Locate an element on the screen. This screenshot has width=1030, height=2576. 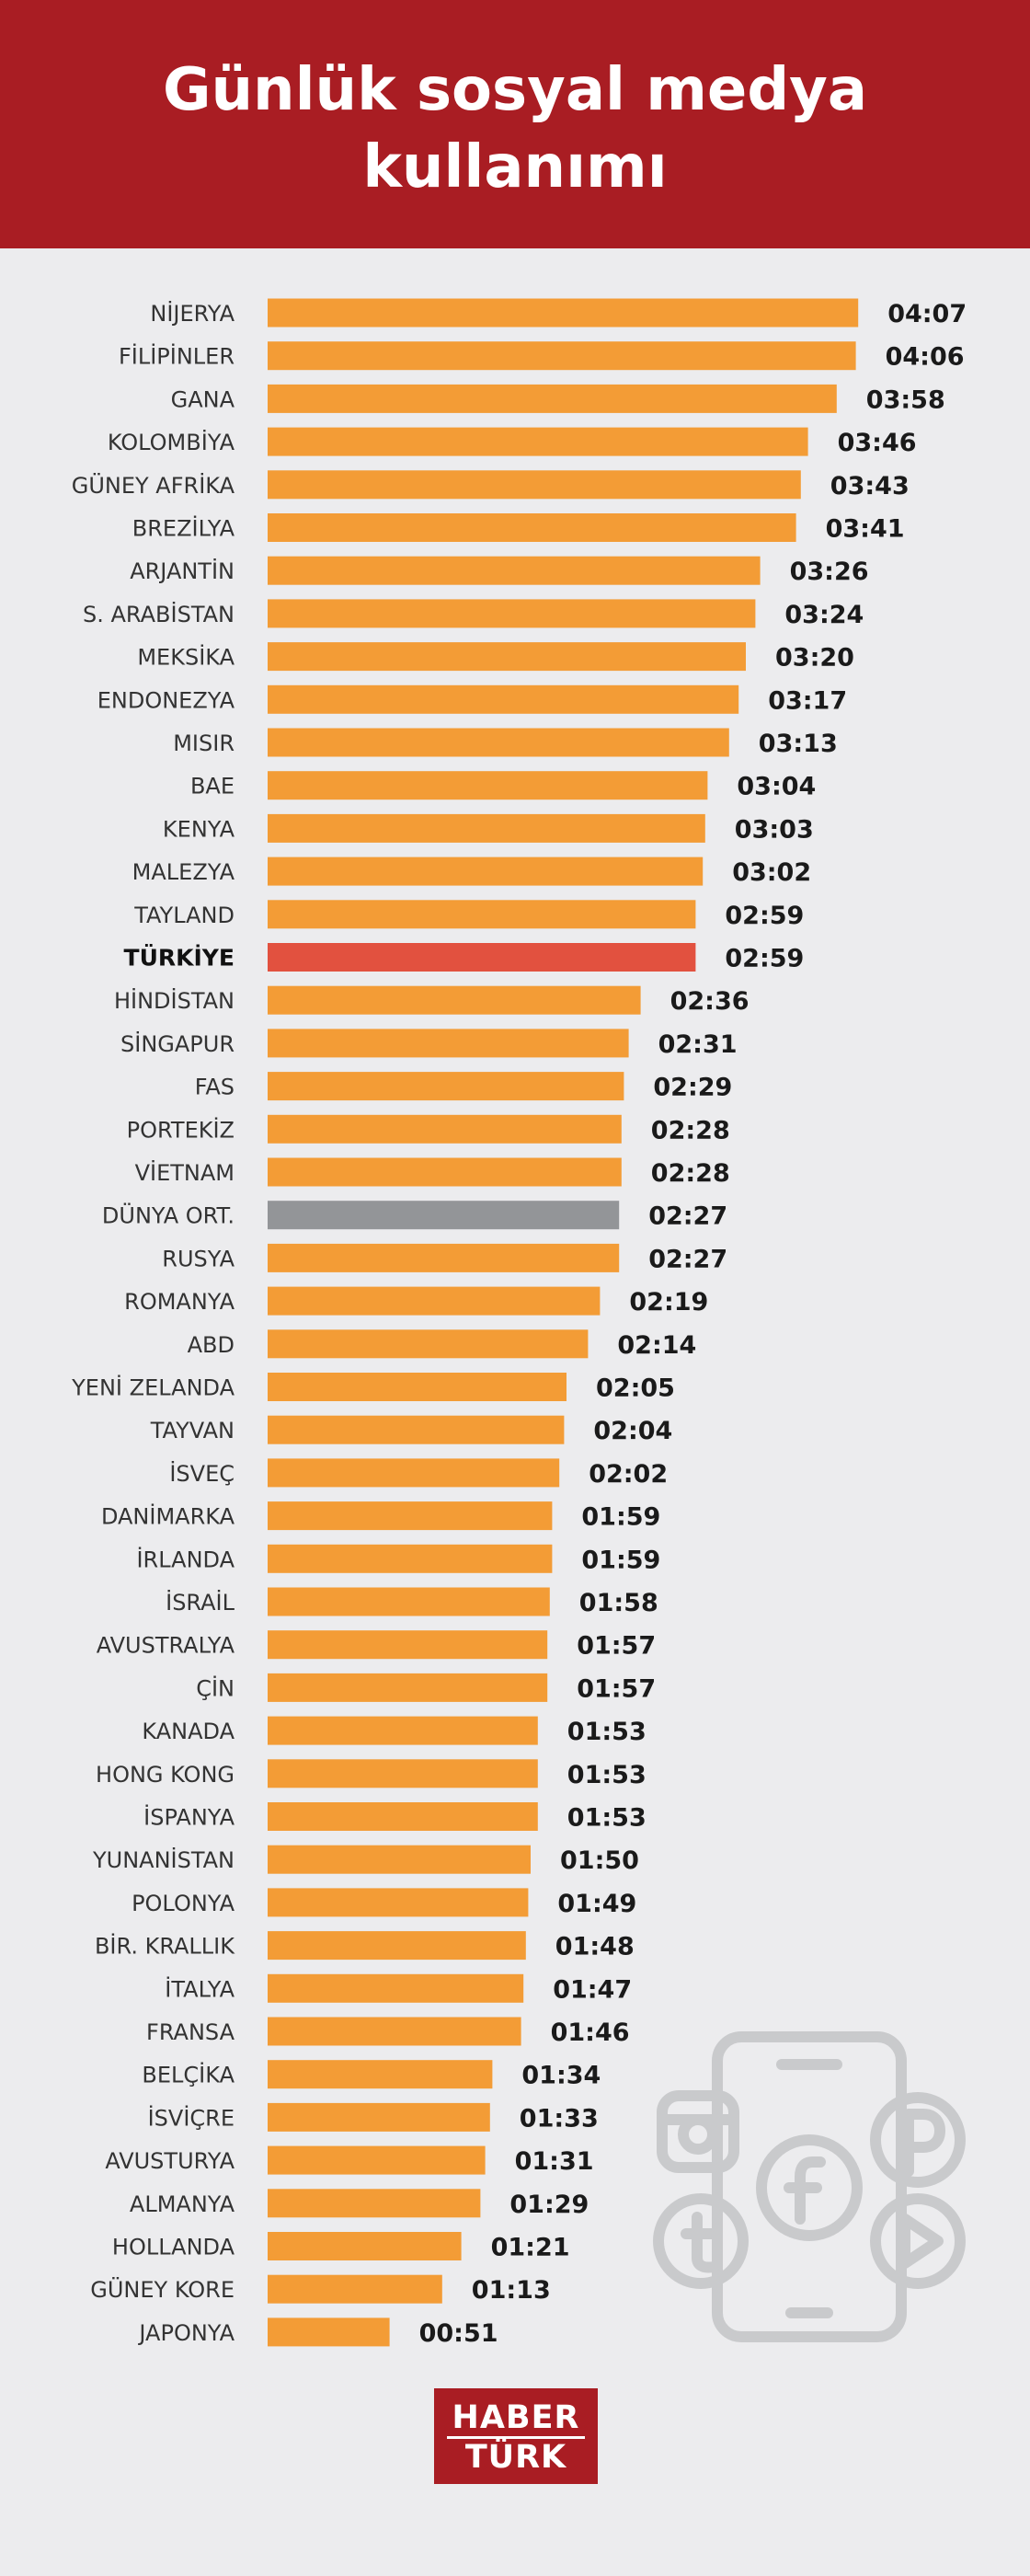
category-label: SİNGAPUR is located at coordinates (177, 1043).